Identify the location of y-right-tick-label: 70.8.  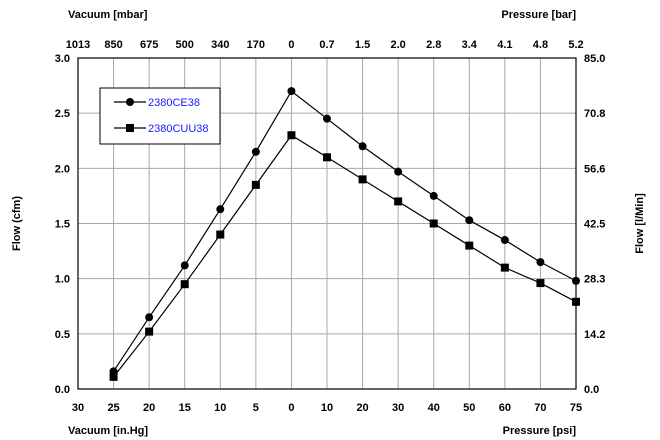
(594, 114).